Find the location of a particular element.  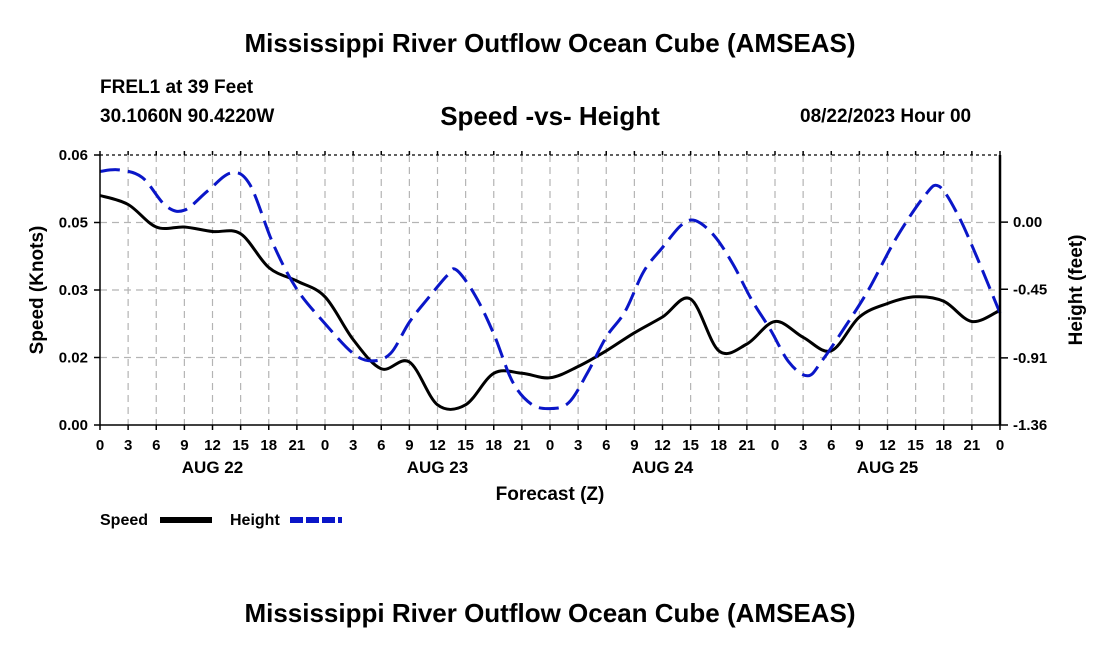

y-tick-label: 0.02 is located at coordinates (73, 358).